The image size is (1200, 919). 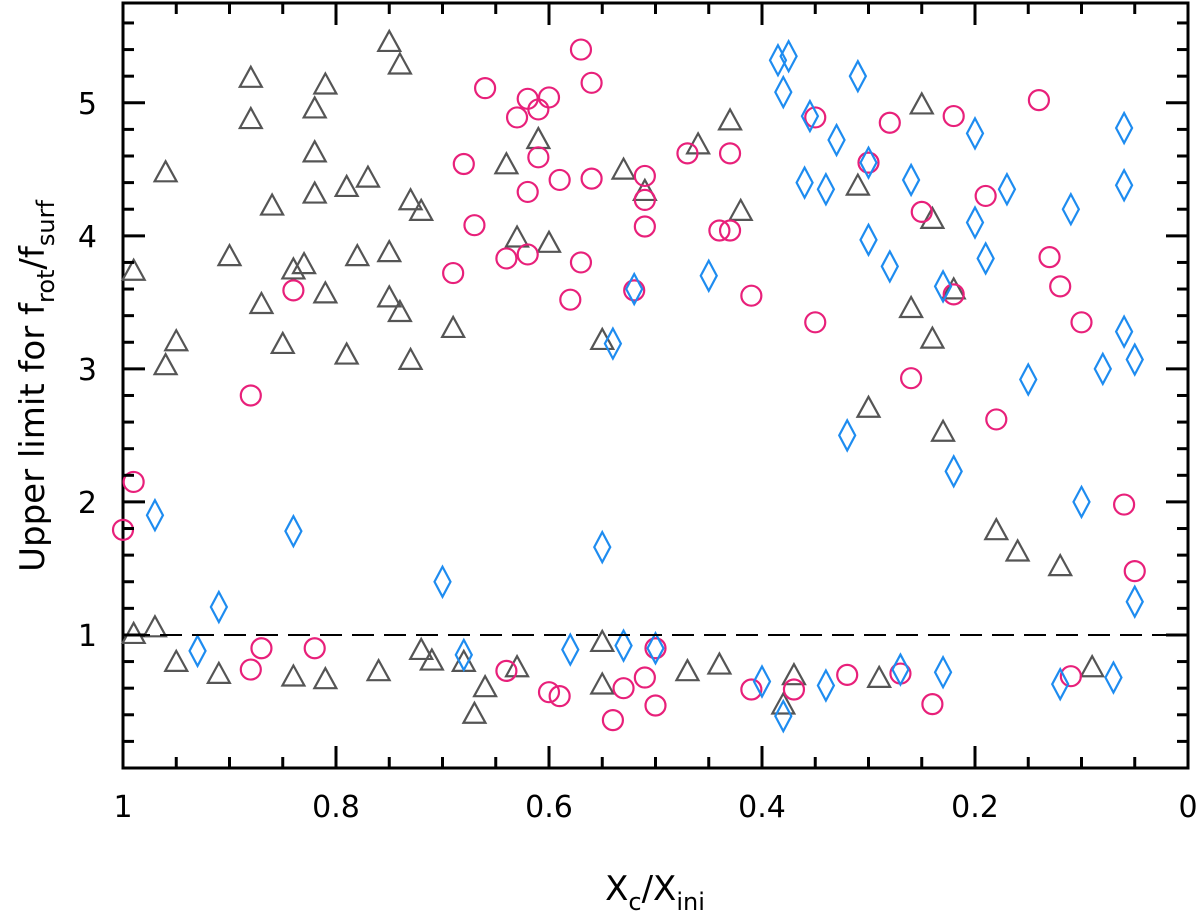 What do you see at coordinates (46, 286) in the screenshot?
I see `y-axis-title-sub1: rot` at bounding box center [46, 286].